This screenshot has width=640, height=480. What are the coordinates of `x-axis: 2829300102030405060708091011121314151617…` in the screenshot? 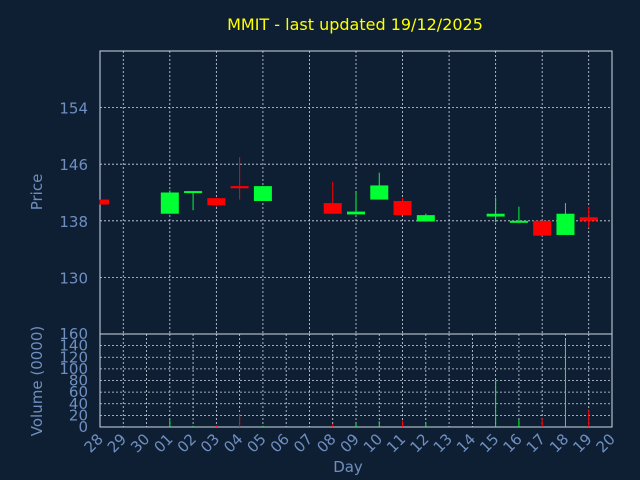 It's located at (350, 443).